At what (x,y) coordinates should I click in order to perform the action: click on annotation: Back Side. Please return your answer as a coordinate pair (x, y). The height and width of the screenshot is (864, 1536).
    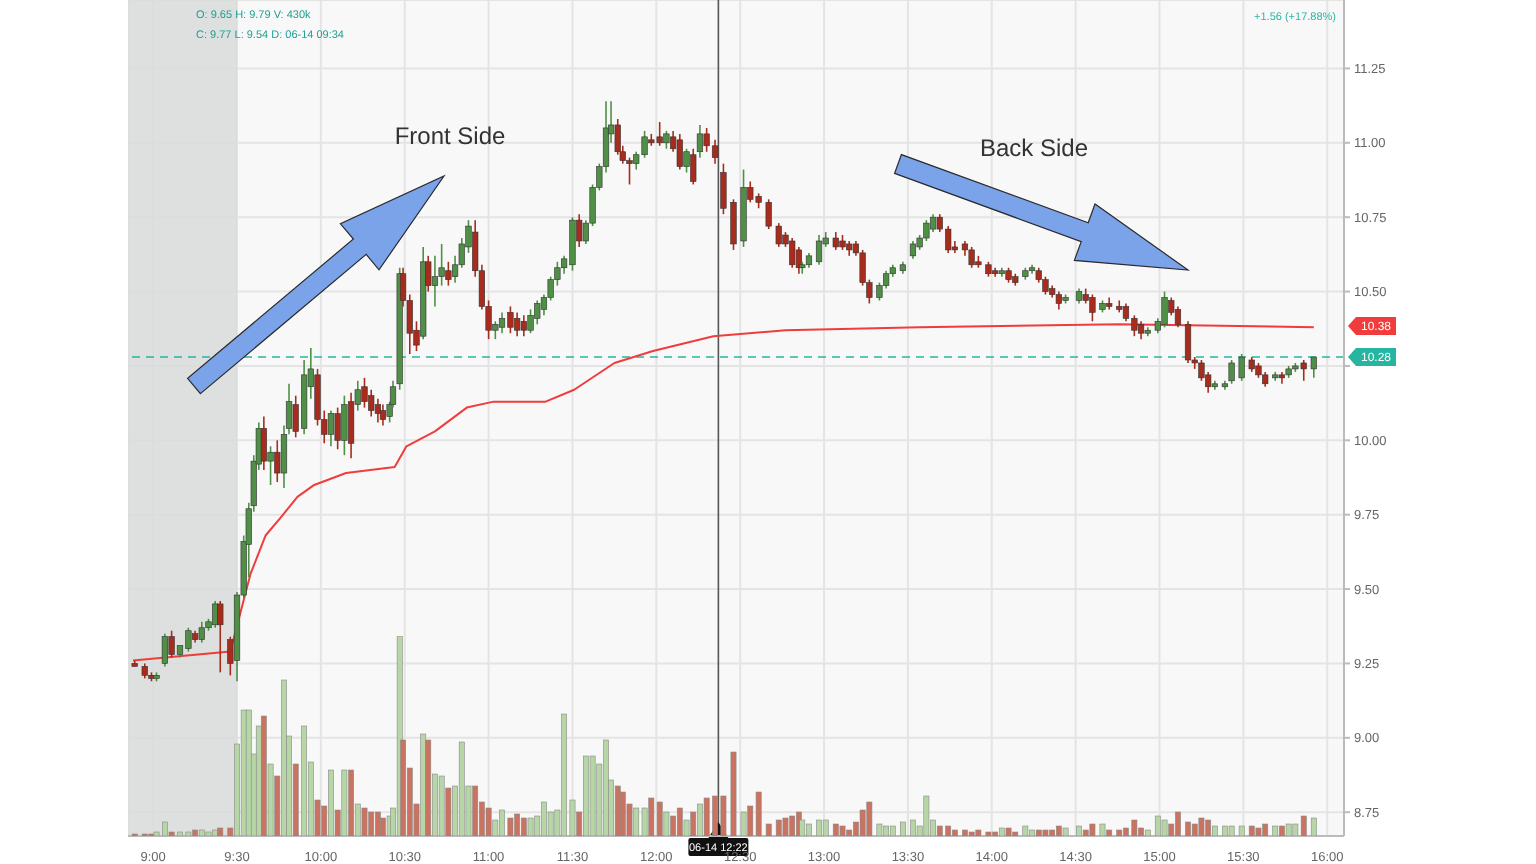
    Looking at the image, I should click on (1034, 148).